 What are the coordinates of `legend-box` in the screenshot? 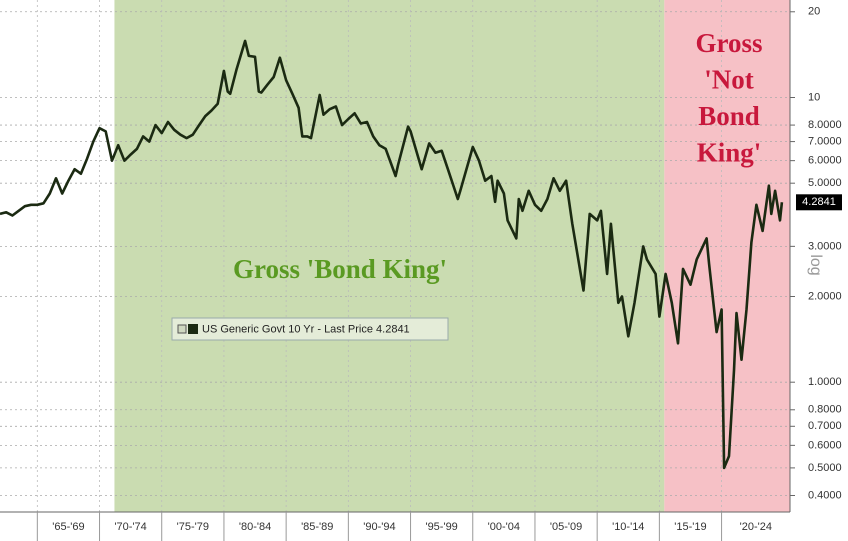 It's located at (310, 329).